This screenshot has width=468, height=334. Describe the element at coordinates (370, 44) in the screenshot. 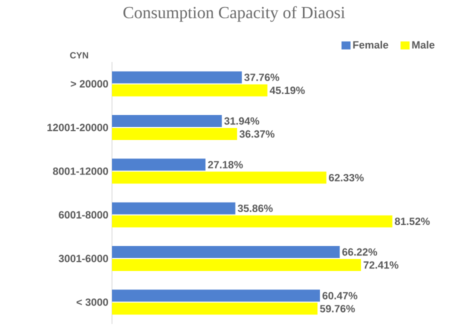

I see `legend-label: Female` at that location.